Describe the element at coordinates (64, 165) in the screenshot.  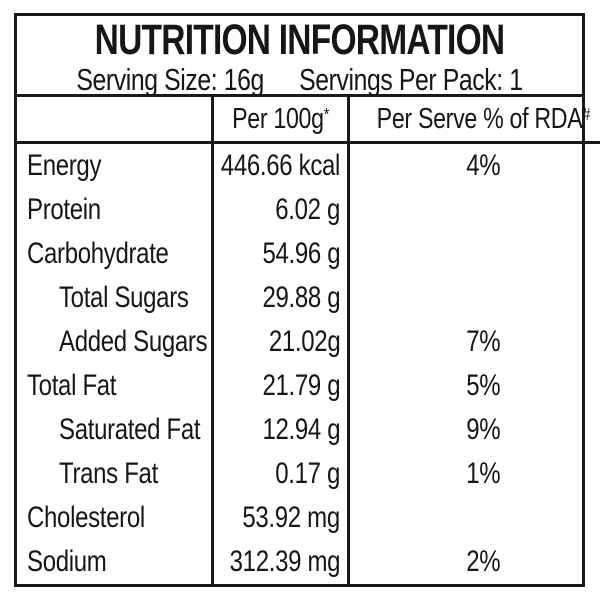
I see `nutrient-label-energy: Energy` at that location.